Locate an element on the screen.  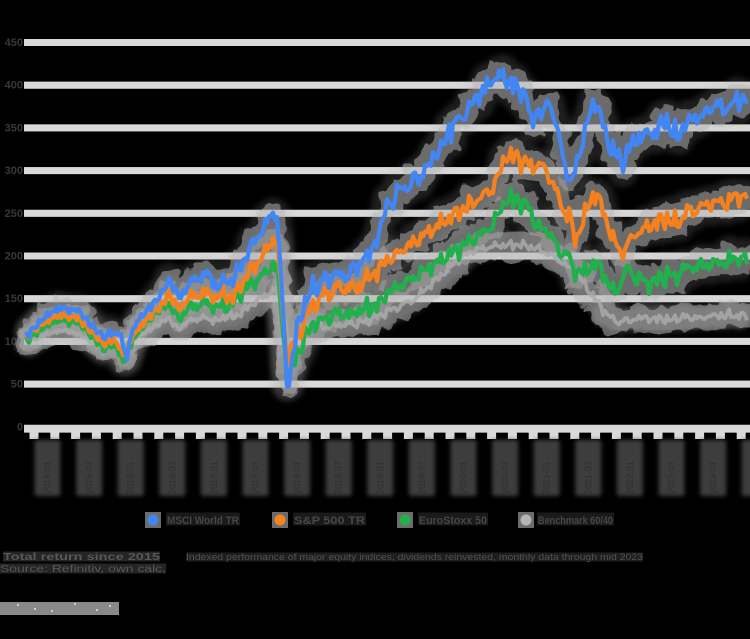
svg-text: 2018-01 is located at coordinates (297, 477).